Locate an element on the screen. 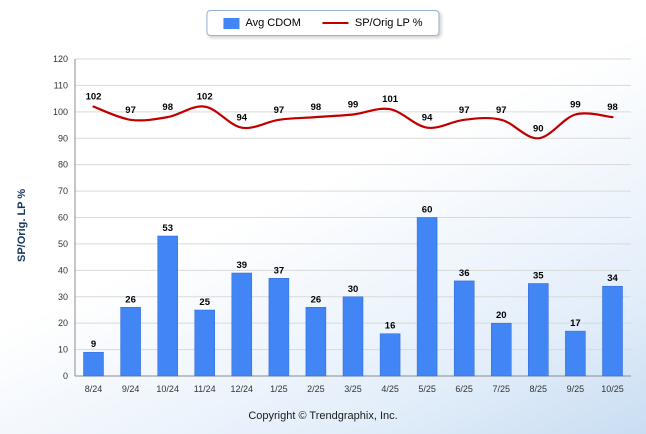  bar-value-label: 20 is located at coordinates (501, 315).